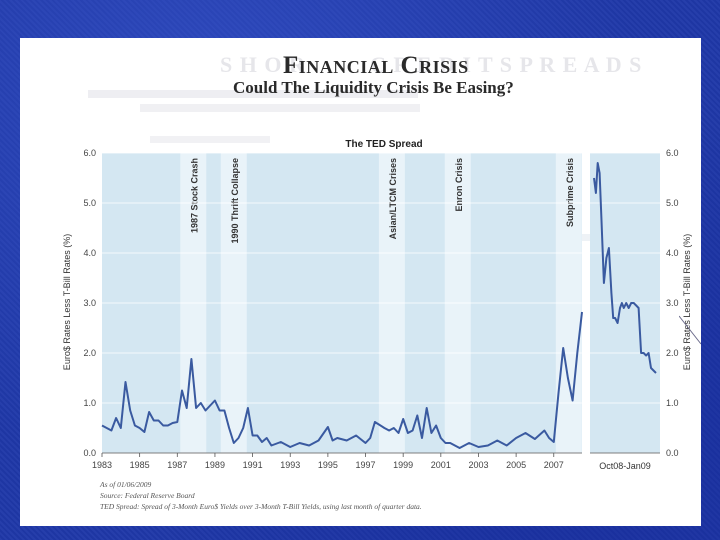 Image resolution: width=720 pixels, height=540 pixels. Describe the element at coordinates (290, 465) in the screenshot. I see `x-tick-label: 1993` at that location.